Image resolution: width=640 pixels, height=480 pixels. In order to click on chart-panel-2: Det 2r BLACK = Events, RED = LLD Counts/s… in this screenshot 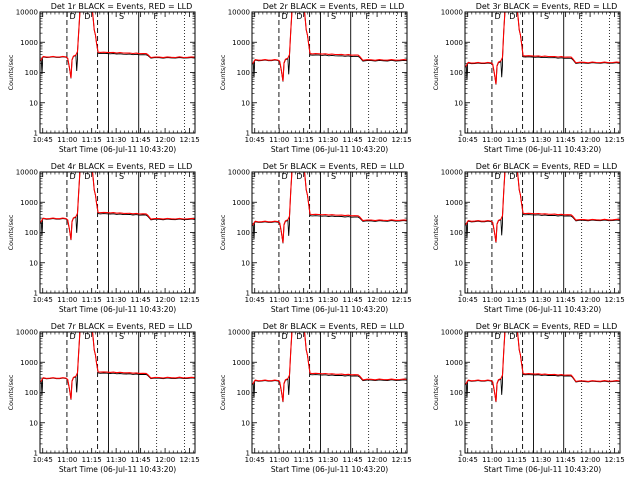, I will do `click(315, 78)`.